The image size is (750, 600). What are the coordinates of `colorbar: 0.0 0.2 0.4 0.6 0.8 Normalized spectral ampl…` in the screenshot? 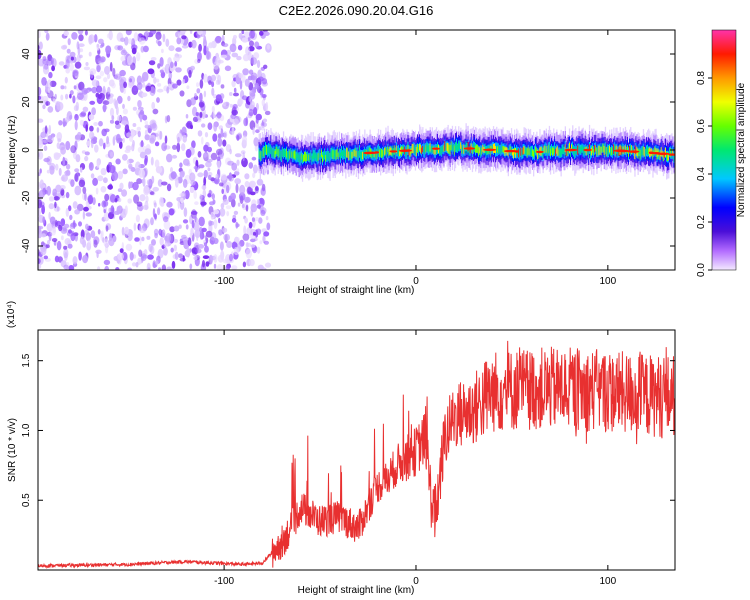 It's located at (721, 153).